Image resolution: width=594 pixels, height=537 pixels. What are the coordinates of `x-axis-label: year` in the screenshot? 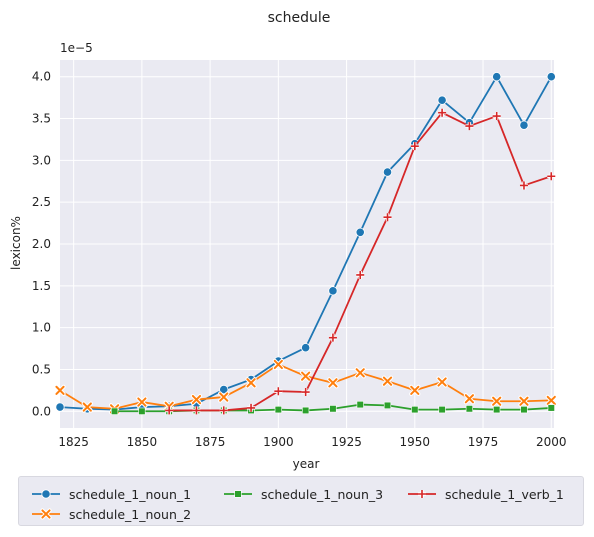 It's located at (306, 464).